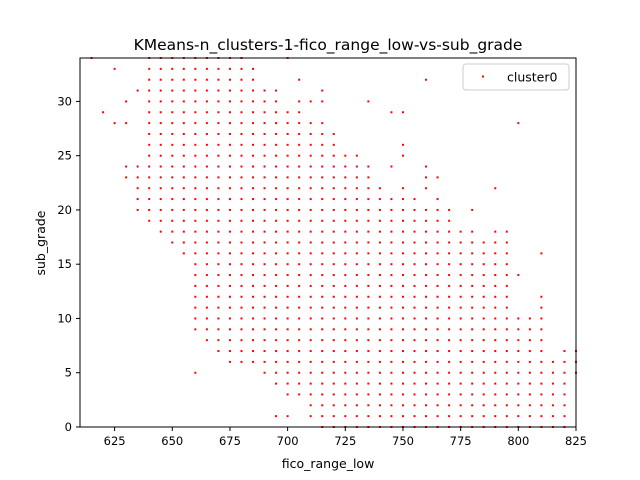 This screenshot has height=480, width=640. I want to click on x-tick-label: 675, so click(230, 441).